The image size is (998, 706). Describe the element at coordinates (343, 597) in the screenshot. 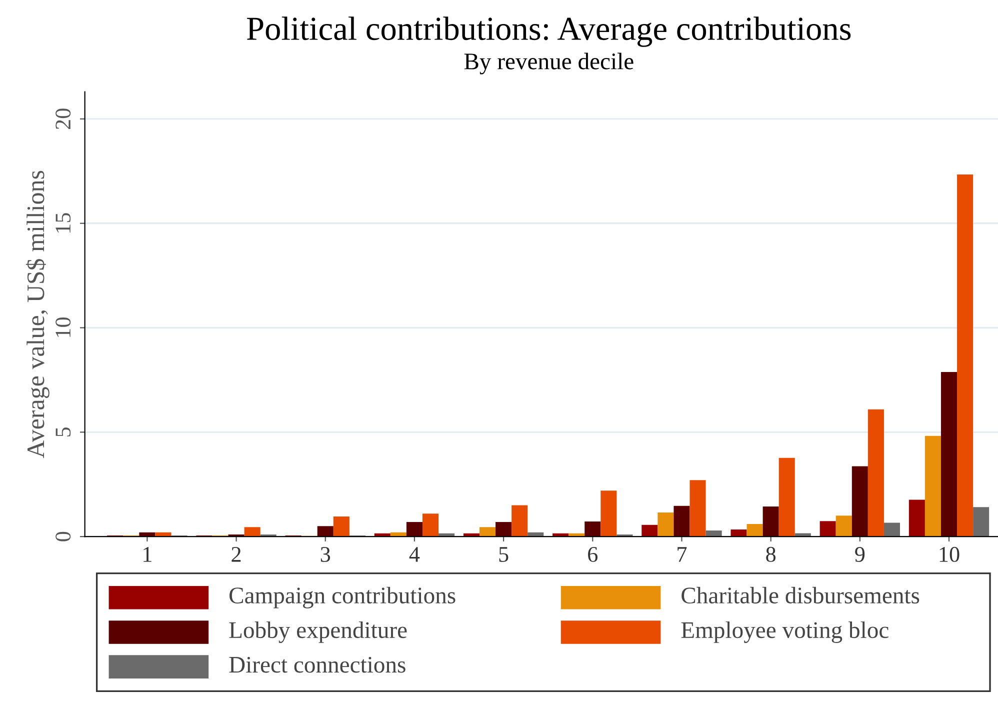

I see `legend-label: Campaign contributions` at that location.